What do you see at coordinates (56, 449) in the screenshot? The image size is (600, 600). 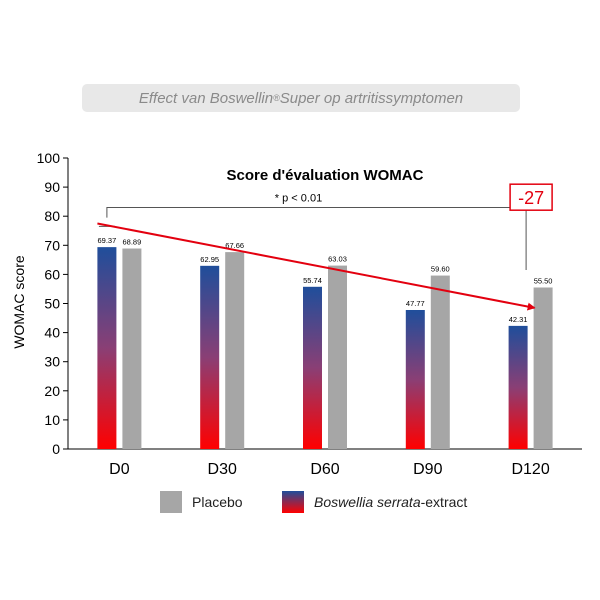 I see `y-tick-label: 0` at bounding box center [56, 449].